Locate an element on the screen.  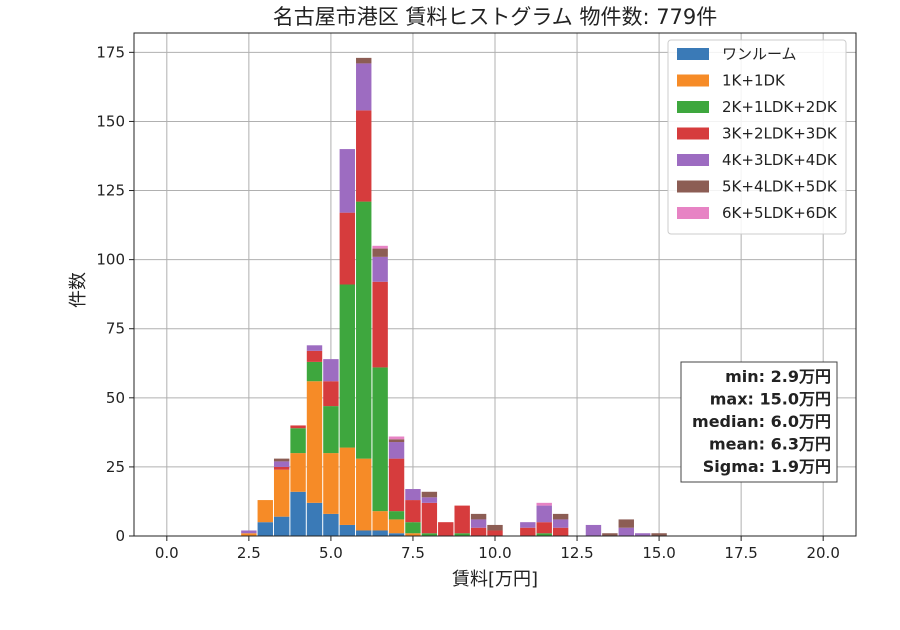
legend-label: 3K+2LDK+3DK is located at coordinates (780, 134).